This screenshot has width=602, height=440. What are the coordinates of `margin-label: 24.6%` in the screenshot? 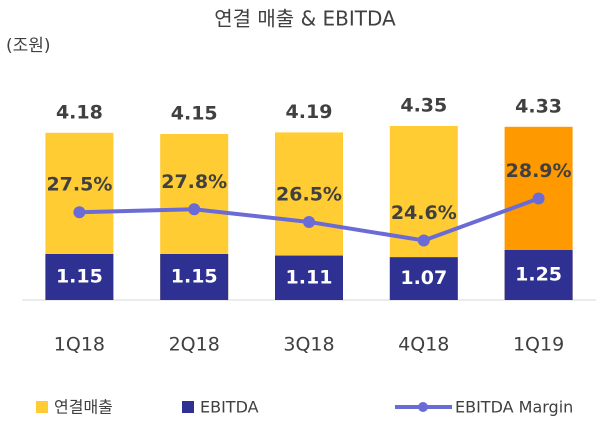 It's located at (424, 213).